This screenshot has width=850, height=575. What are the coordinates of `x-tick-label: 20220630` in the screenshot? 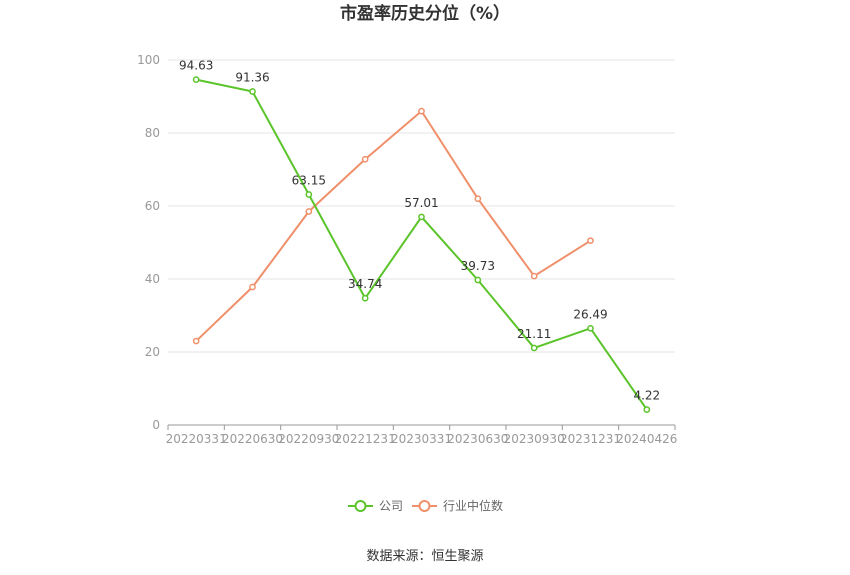 It's located at (252, 439).